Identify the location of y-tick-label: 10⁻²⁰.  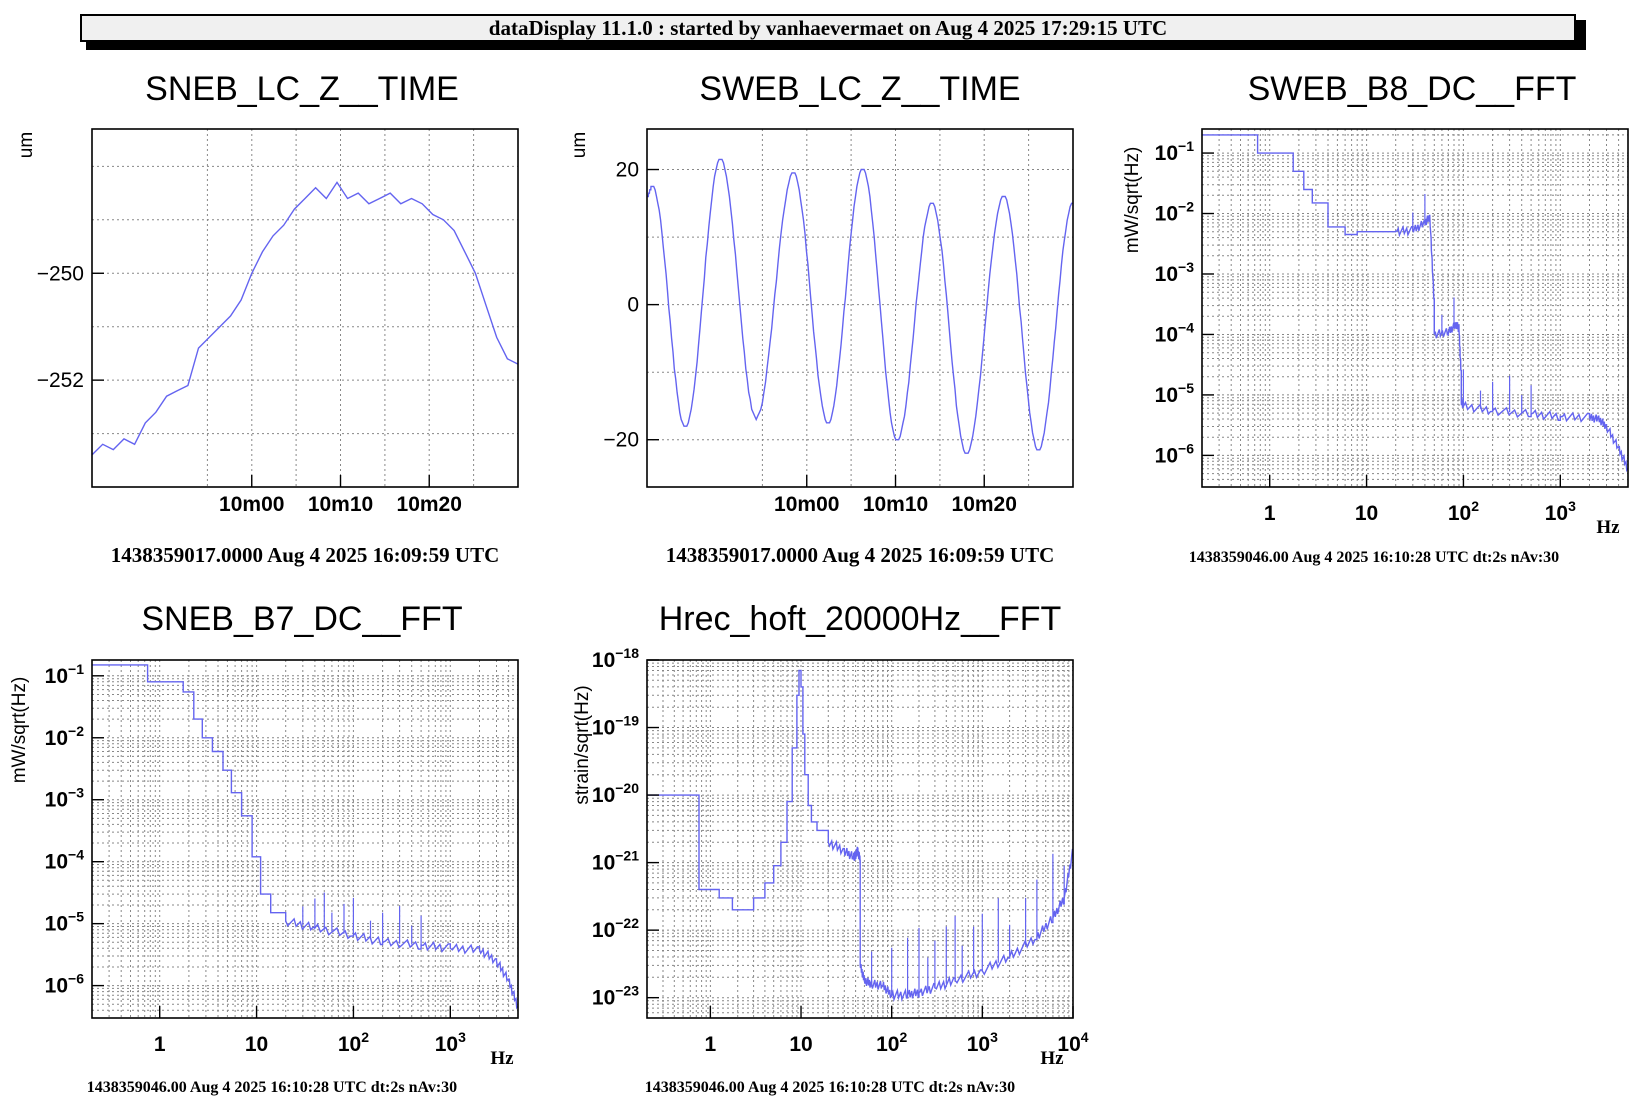
(615, 793).